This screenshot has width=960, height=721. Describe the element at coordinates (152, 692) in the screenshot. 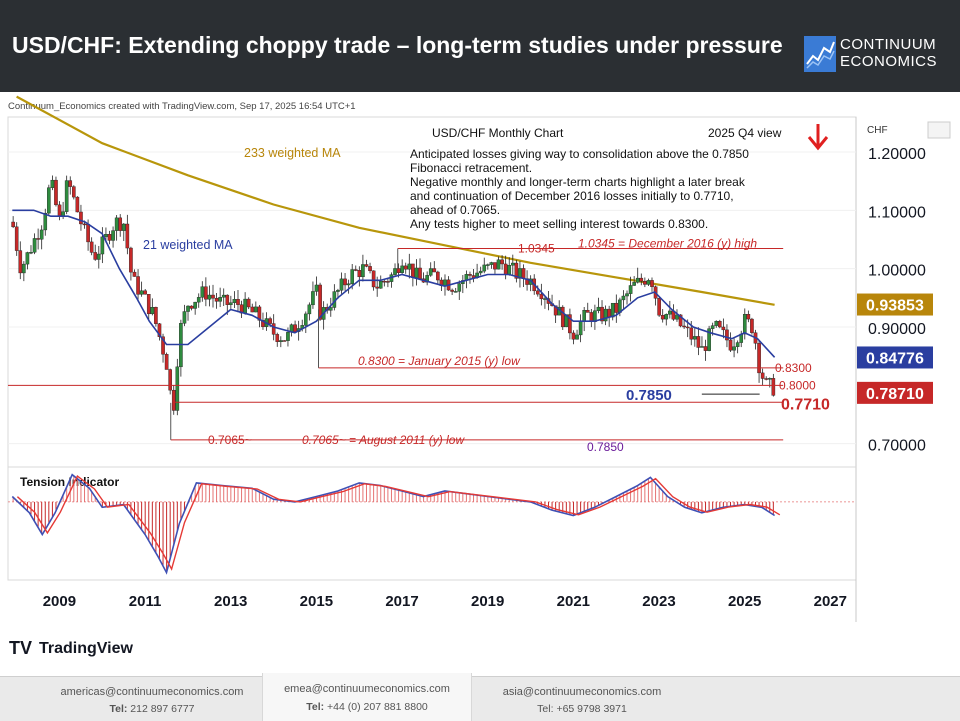

I see `contact-email: americas@continuumeconomics.com` at that location.